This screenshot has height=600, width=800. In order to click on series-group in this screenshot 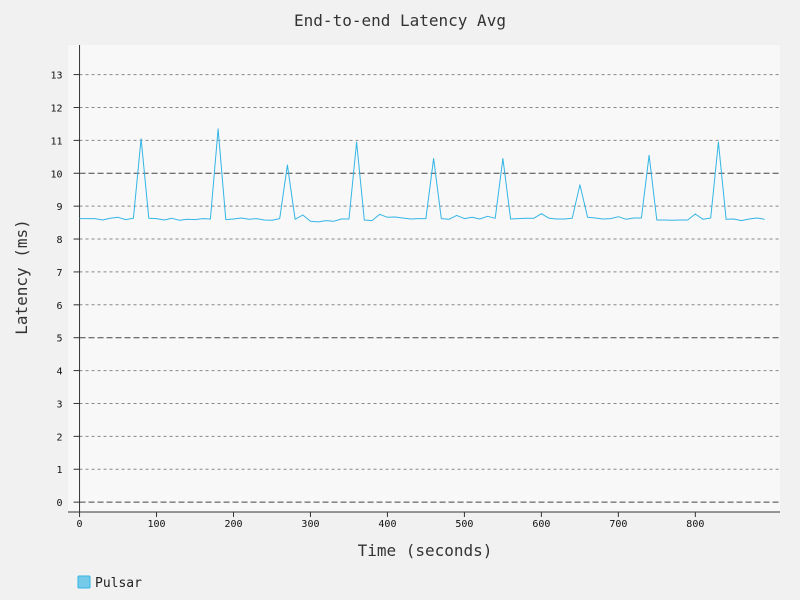, I will do `click(422, 175)`.